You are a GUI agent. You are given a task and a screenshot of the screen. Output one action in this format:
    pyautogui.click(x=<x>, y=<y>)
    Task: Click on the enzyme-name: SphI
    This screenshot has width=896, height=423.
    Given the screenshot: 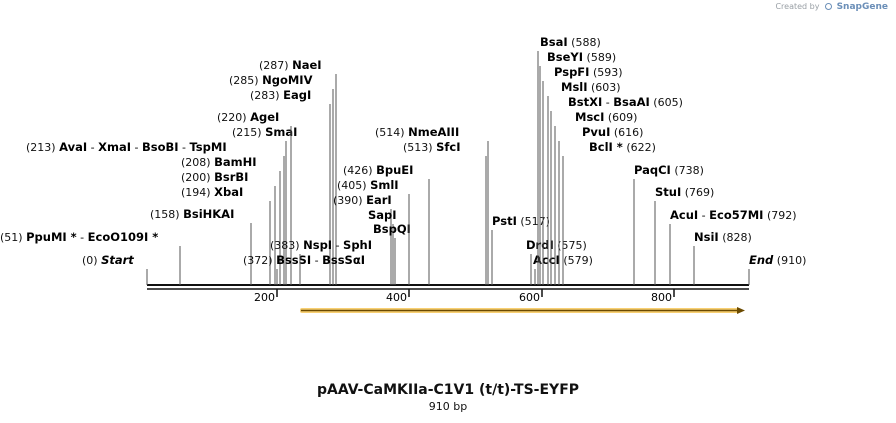 What is the action you would take?
    pyautogui.click(x=357, y=245)
    